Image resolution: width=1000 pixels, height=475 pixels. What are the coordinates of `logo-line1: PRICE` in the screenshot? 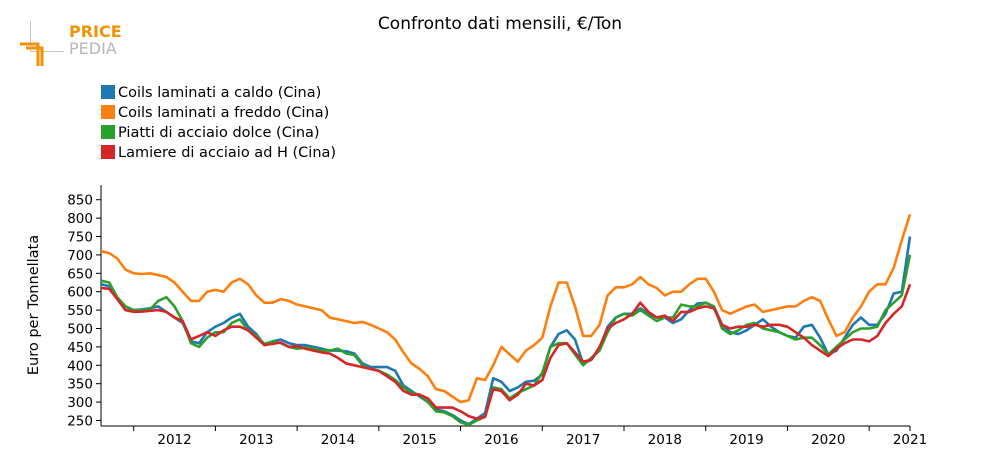 It's located at (95, 31).